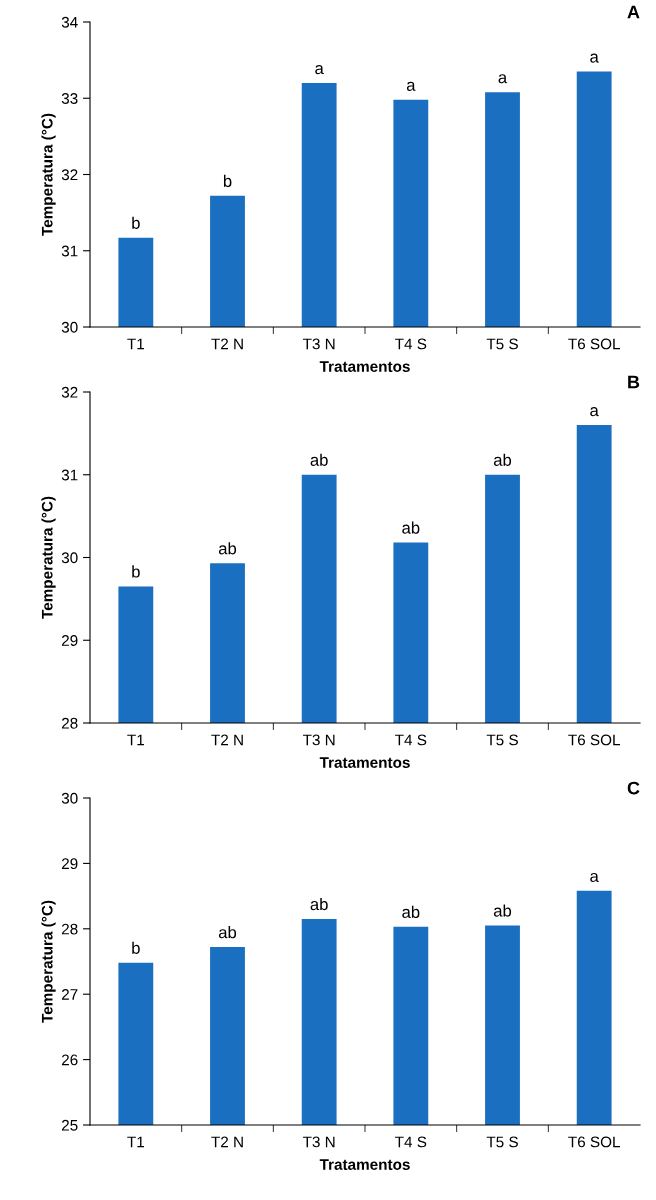 This screenshot has width=656, height=1200. What do you see at coordinates (69, 1060) in the screenshot?
I see `y-tick-label: 26` at bounding box center [69, 1060].